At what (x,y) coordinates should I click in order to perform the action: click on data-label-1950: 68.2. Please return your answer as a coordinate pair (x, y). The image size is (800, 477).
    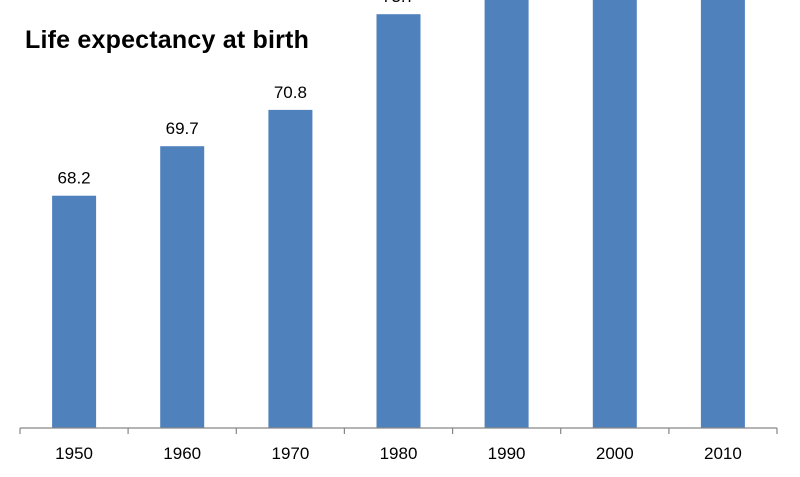
    Looking at the image, I should click on (74, 178).